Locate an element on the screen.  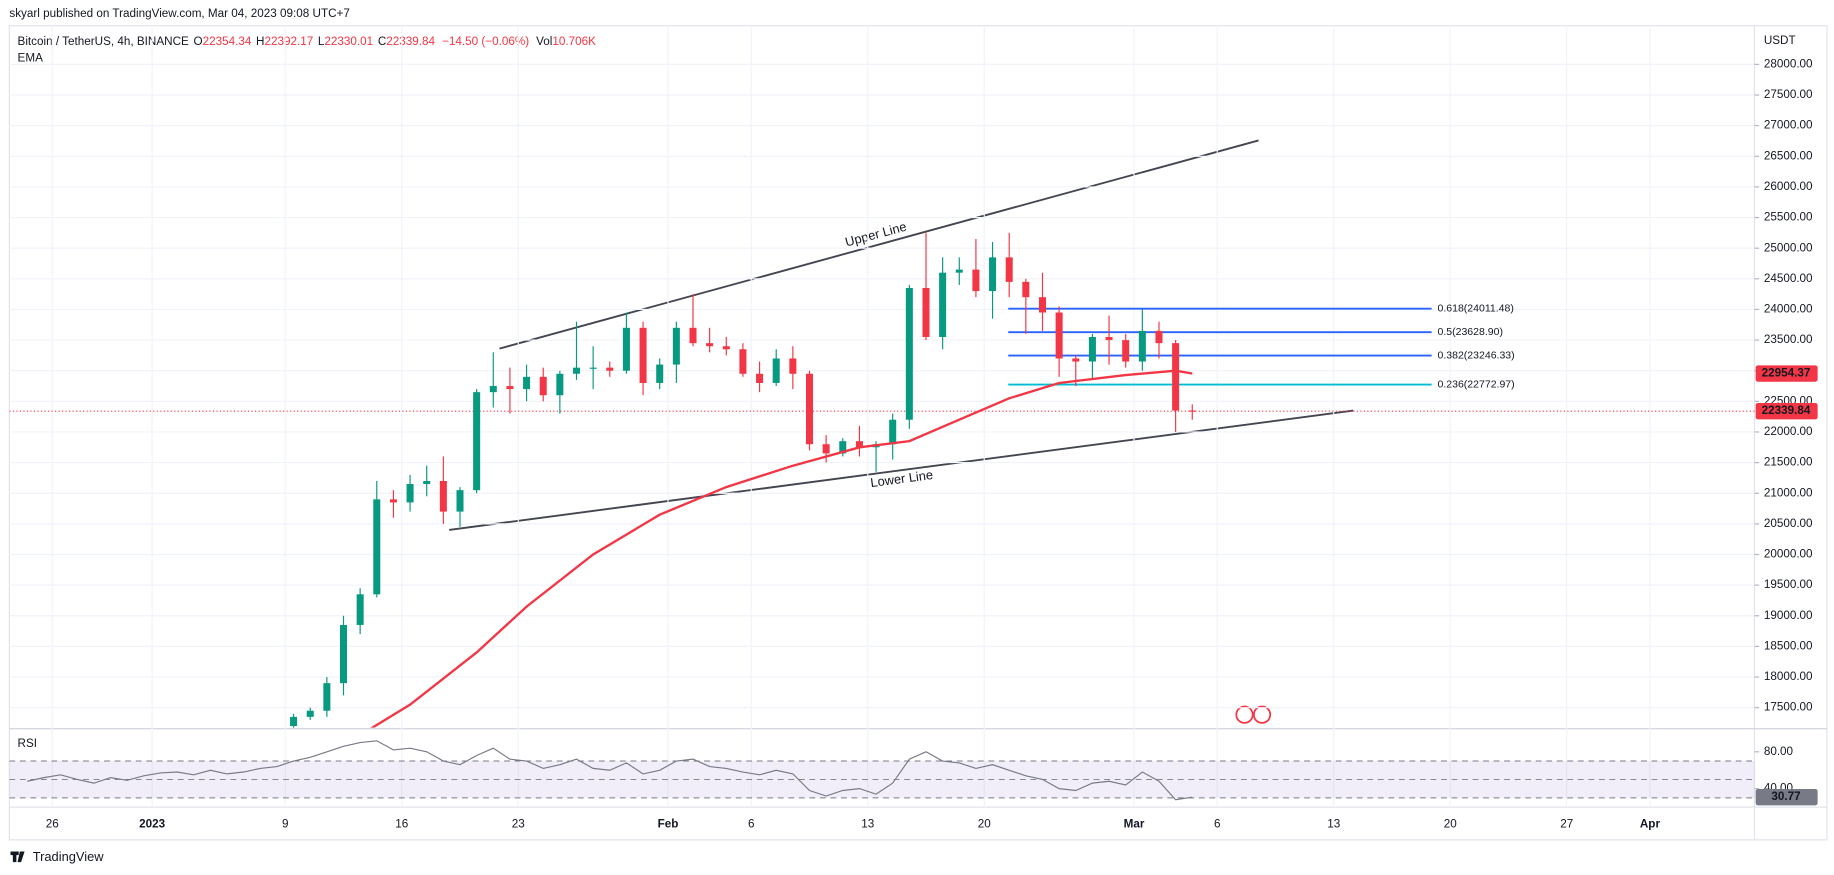
y-tick-label: 25000.00 is located at coordinates (1788, 247).